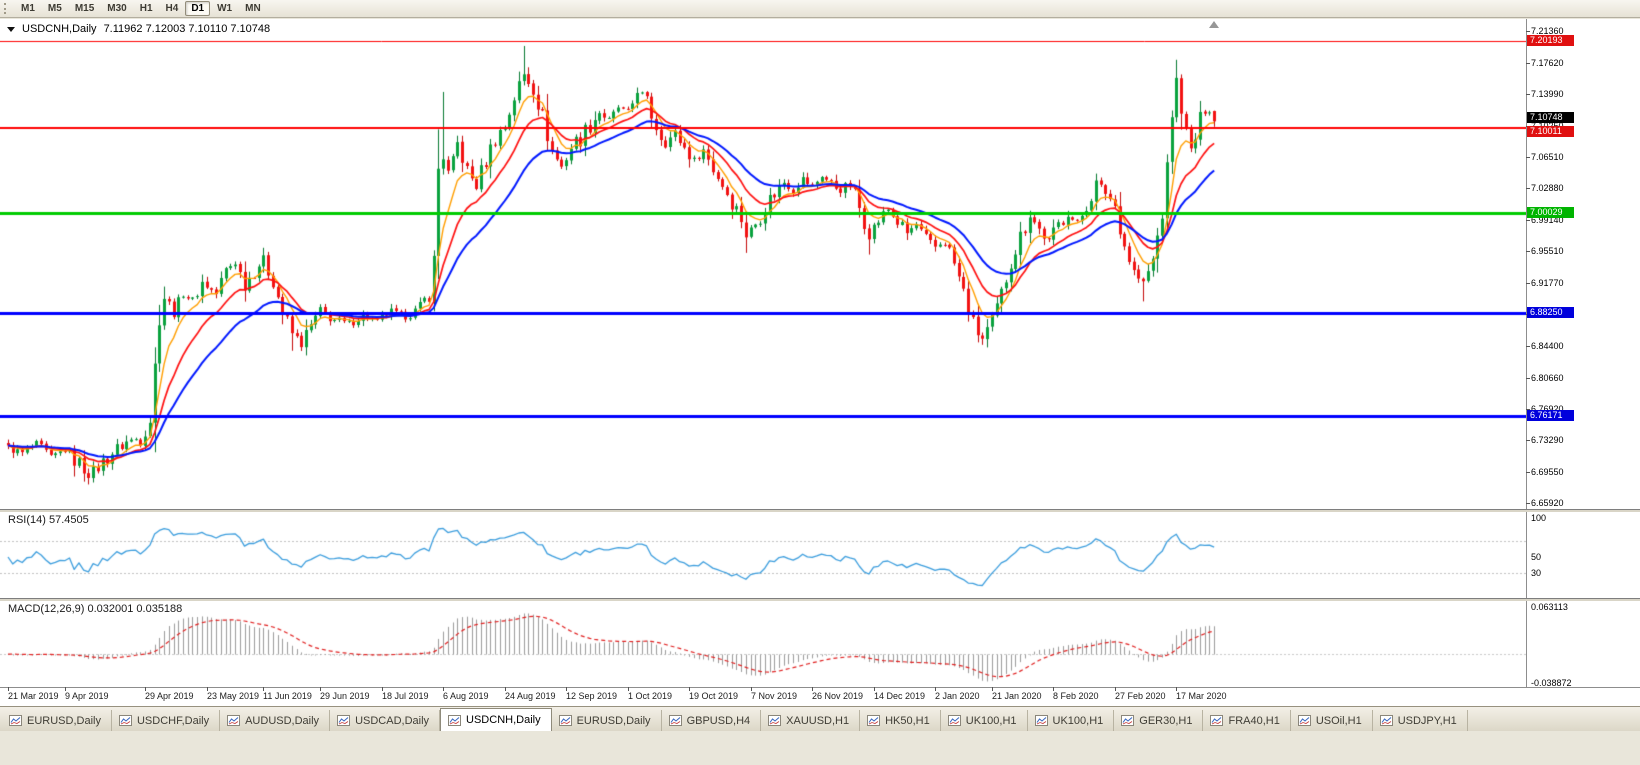  I want to click on time-axis-label: 2 Jan 2020, so click(957, 696).